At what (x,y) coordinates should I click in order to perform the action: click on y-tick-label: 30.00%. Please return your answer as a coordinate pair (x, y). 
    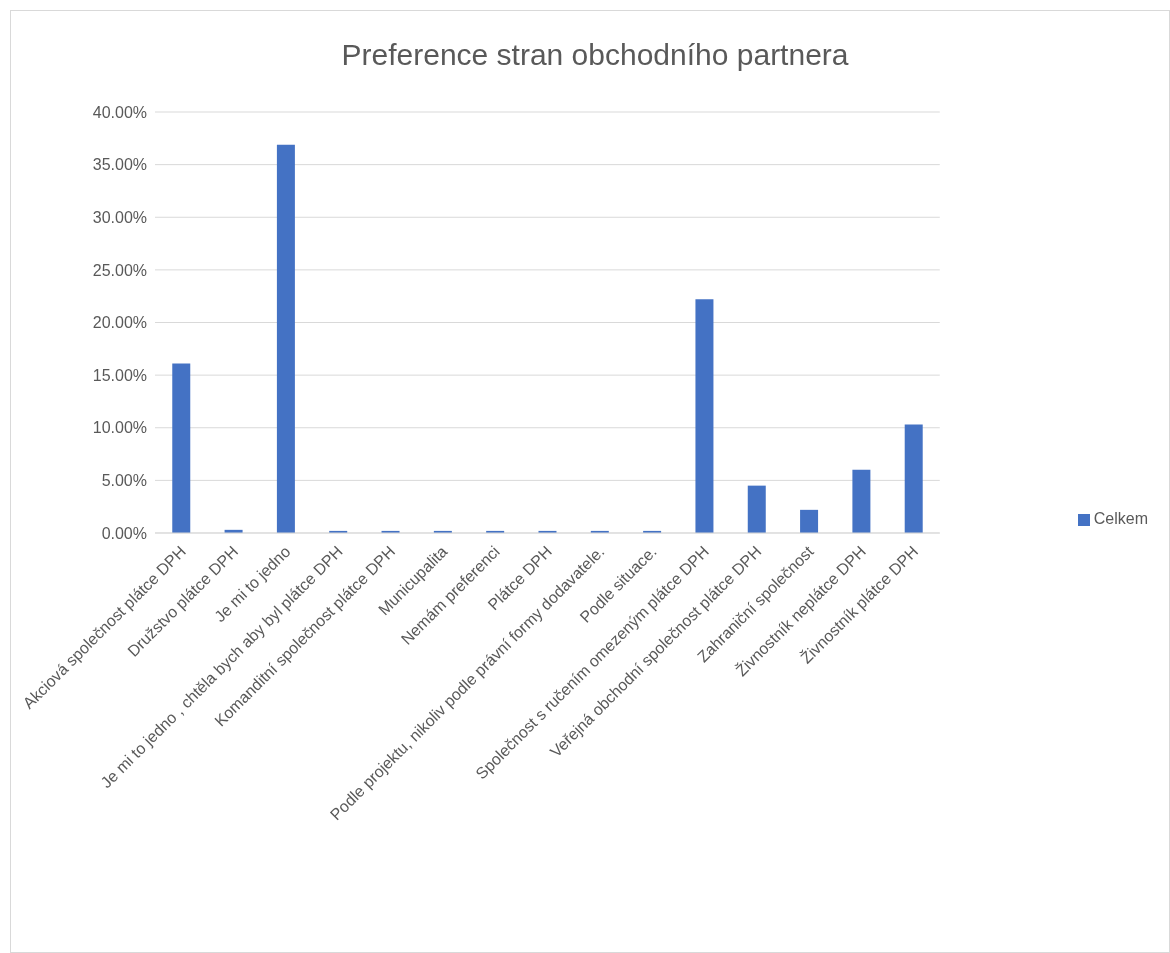
    Looking at the image, I should click on (119, 217).